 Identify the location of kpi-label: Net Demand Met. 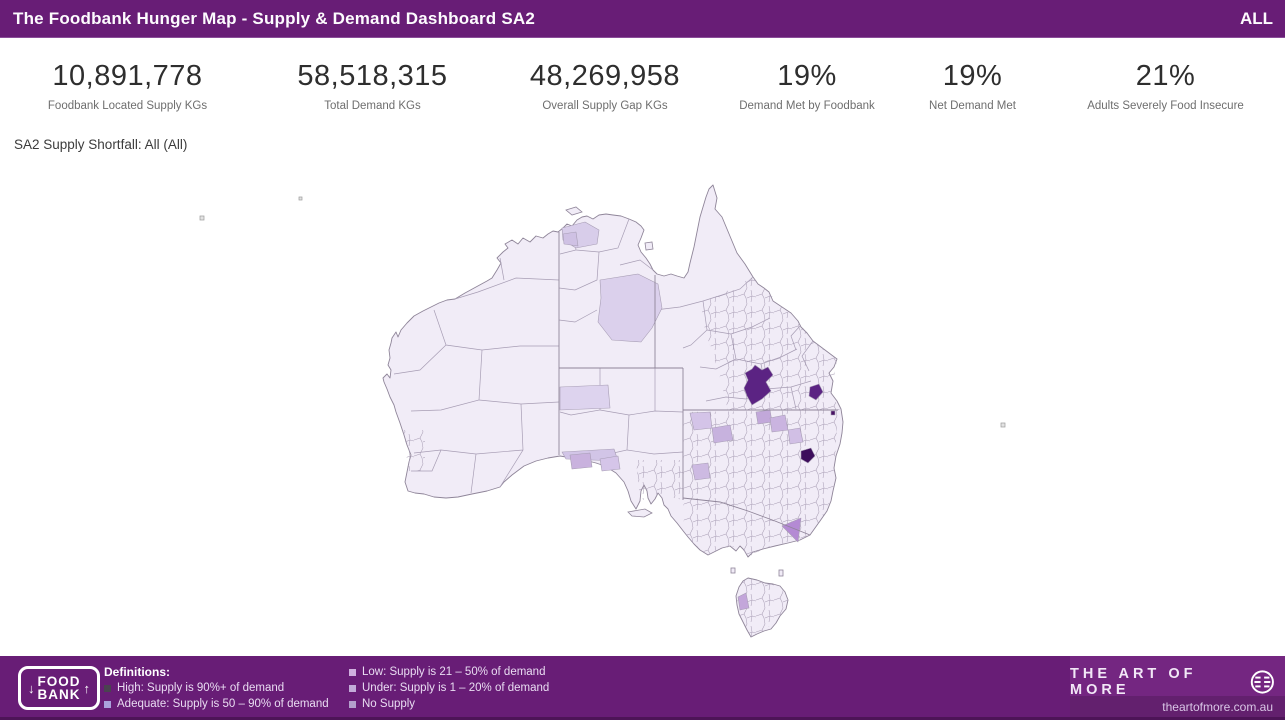
(972, 106).